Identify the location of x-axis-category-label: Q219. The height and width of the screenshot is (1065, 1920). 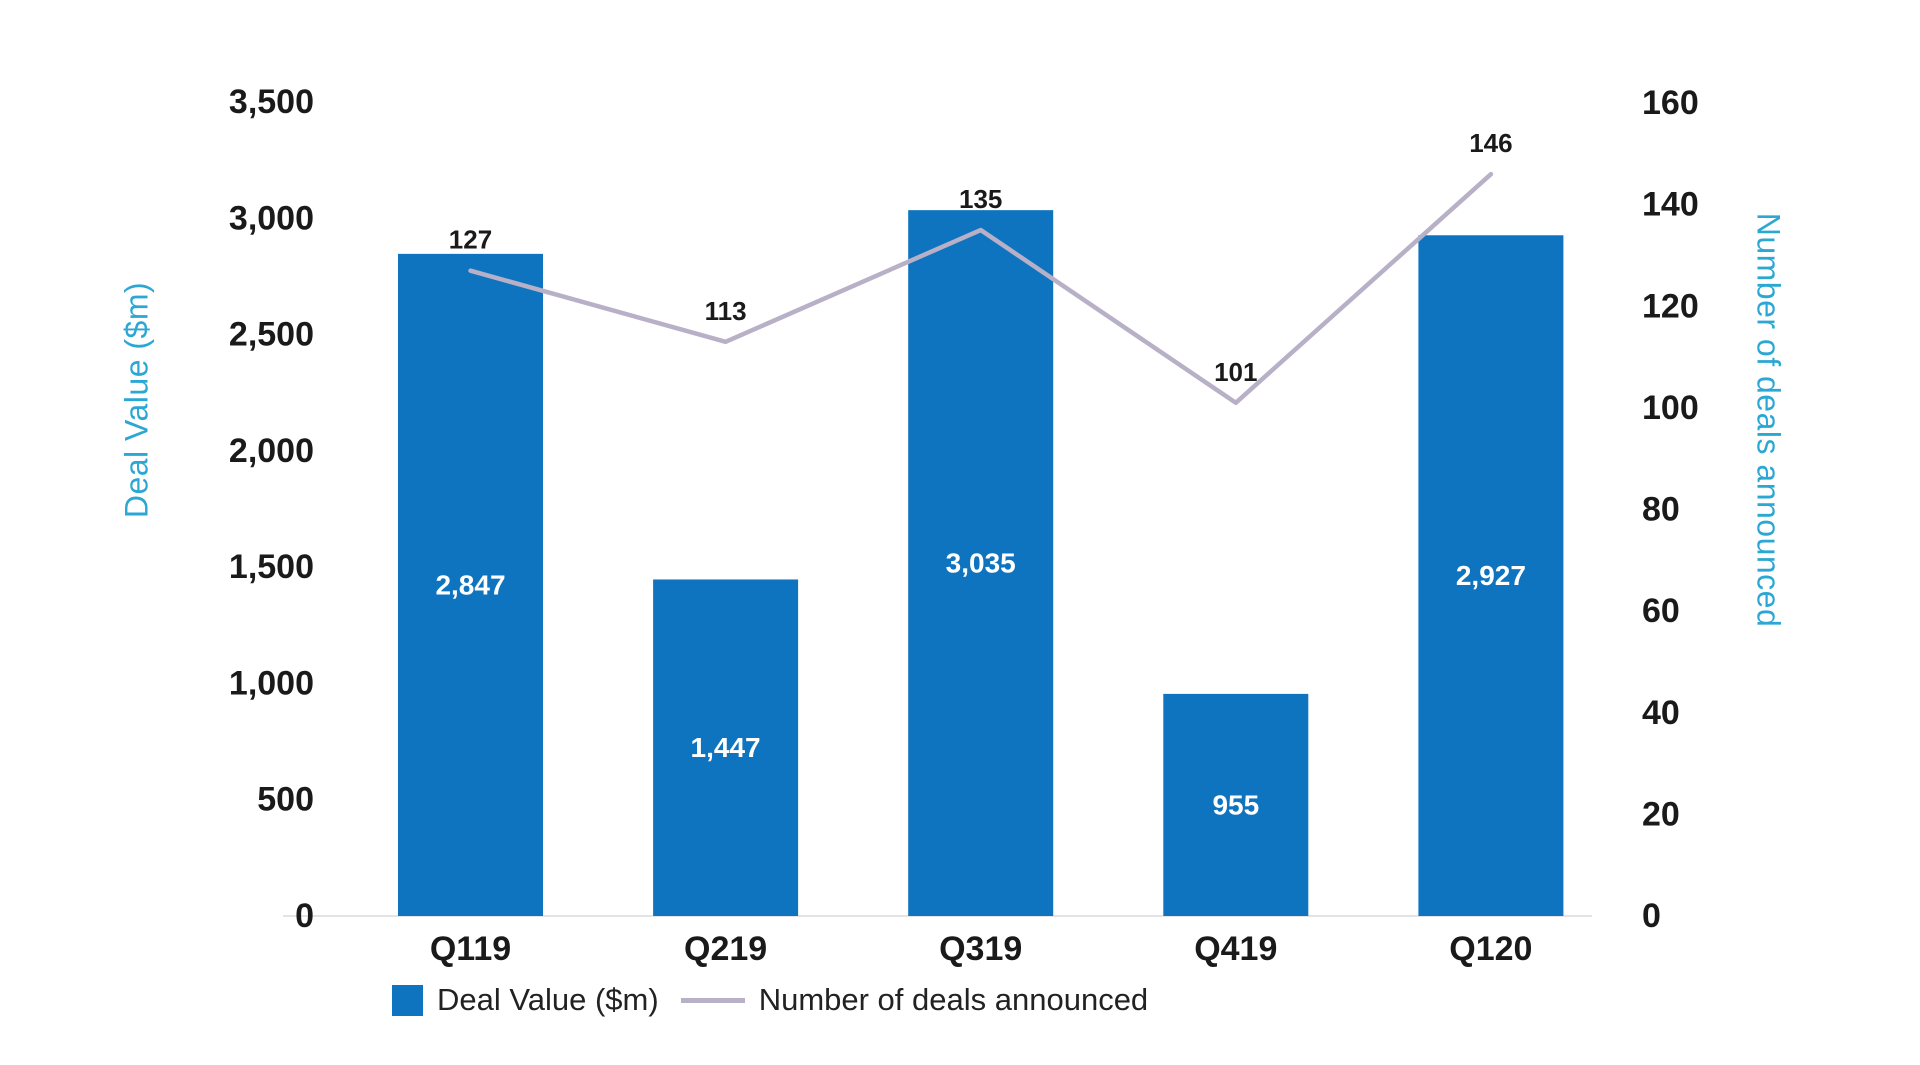
(725, 949).